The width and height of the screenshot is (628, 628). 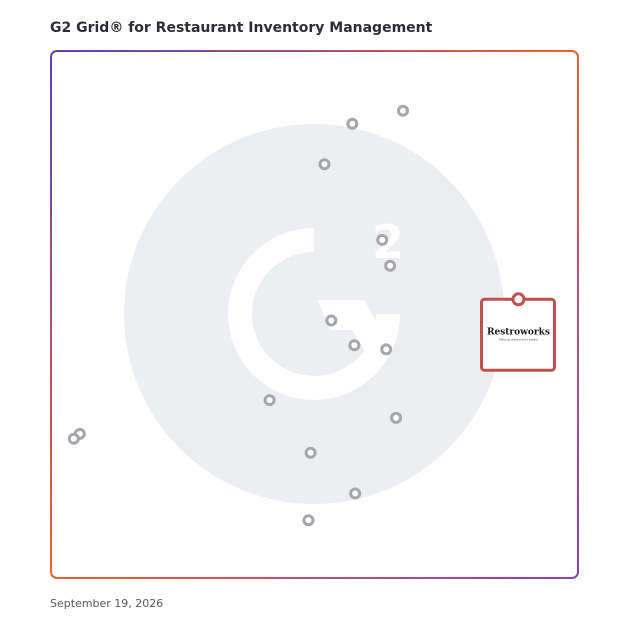 I want to click on highlighted-product-tagline: Making restaurants better, so click(x=519, y=339).